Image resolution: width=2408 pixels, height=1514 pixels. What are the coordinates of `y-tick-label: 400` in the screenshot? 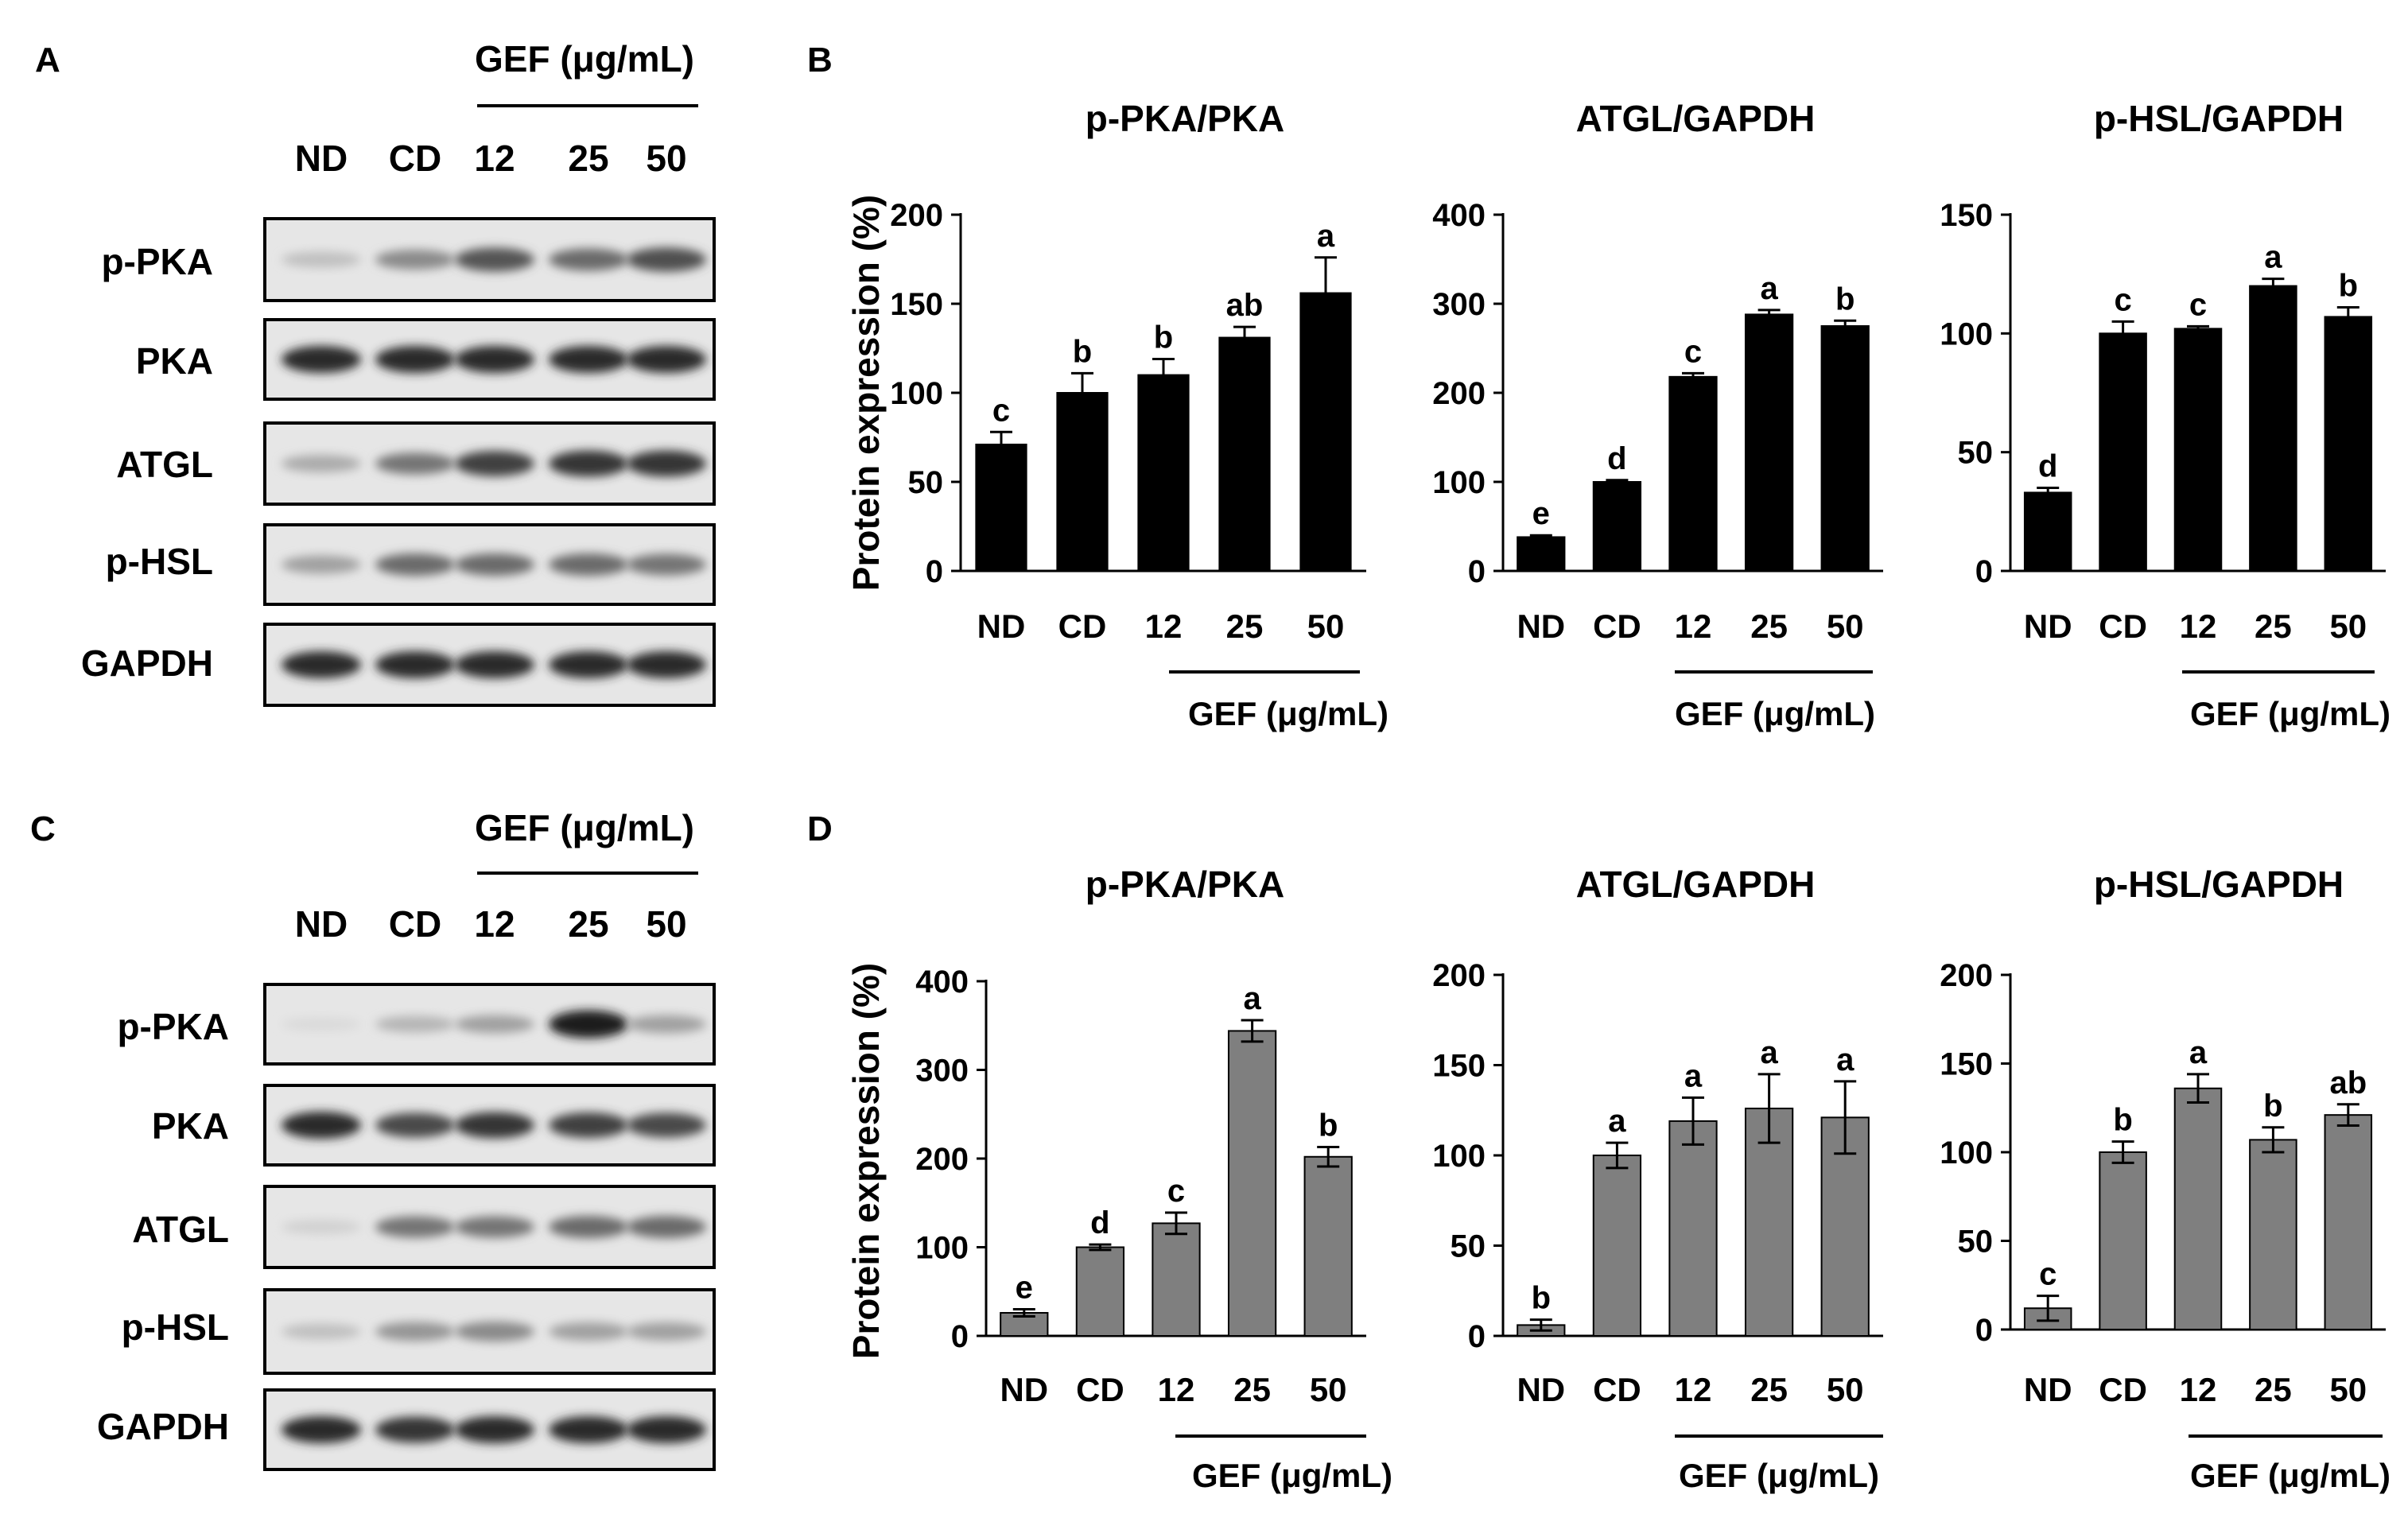 It's located at (942, 982).